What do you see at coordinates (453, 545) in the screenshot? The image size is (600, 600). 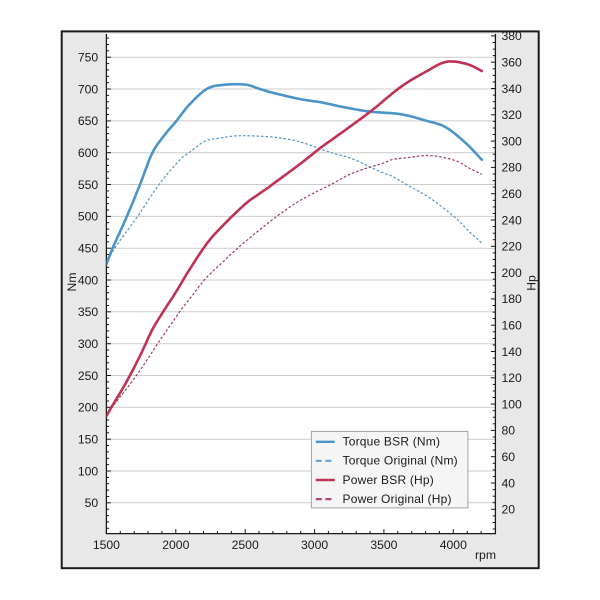 I see `svg-text: 4000` at bounding box center [453, 545].